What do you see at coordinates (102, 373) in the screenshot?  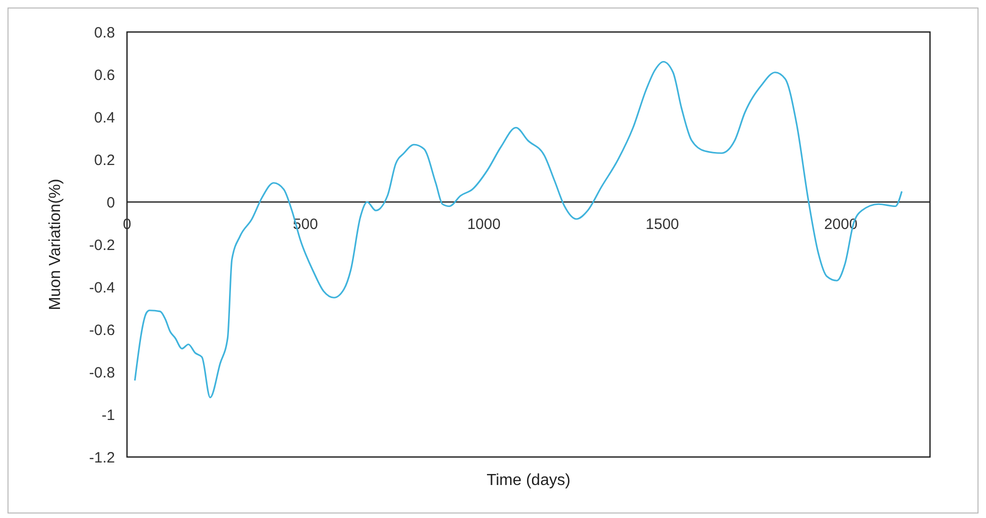 I see `y-tick-label: -0.8` at bounding box center [102, 373].